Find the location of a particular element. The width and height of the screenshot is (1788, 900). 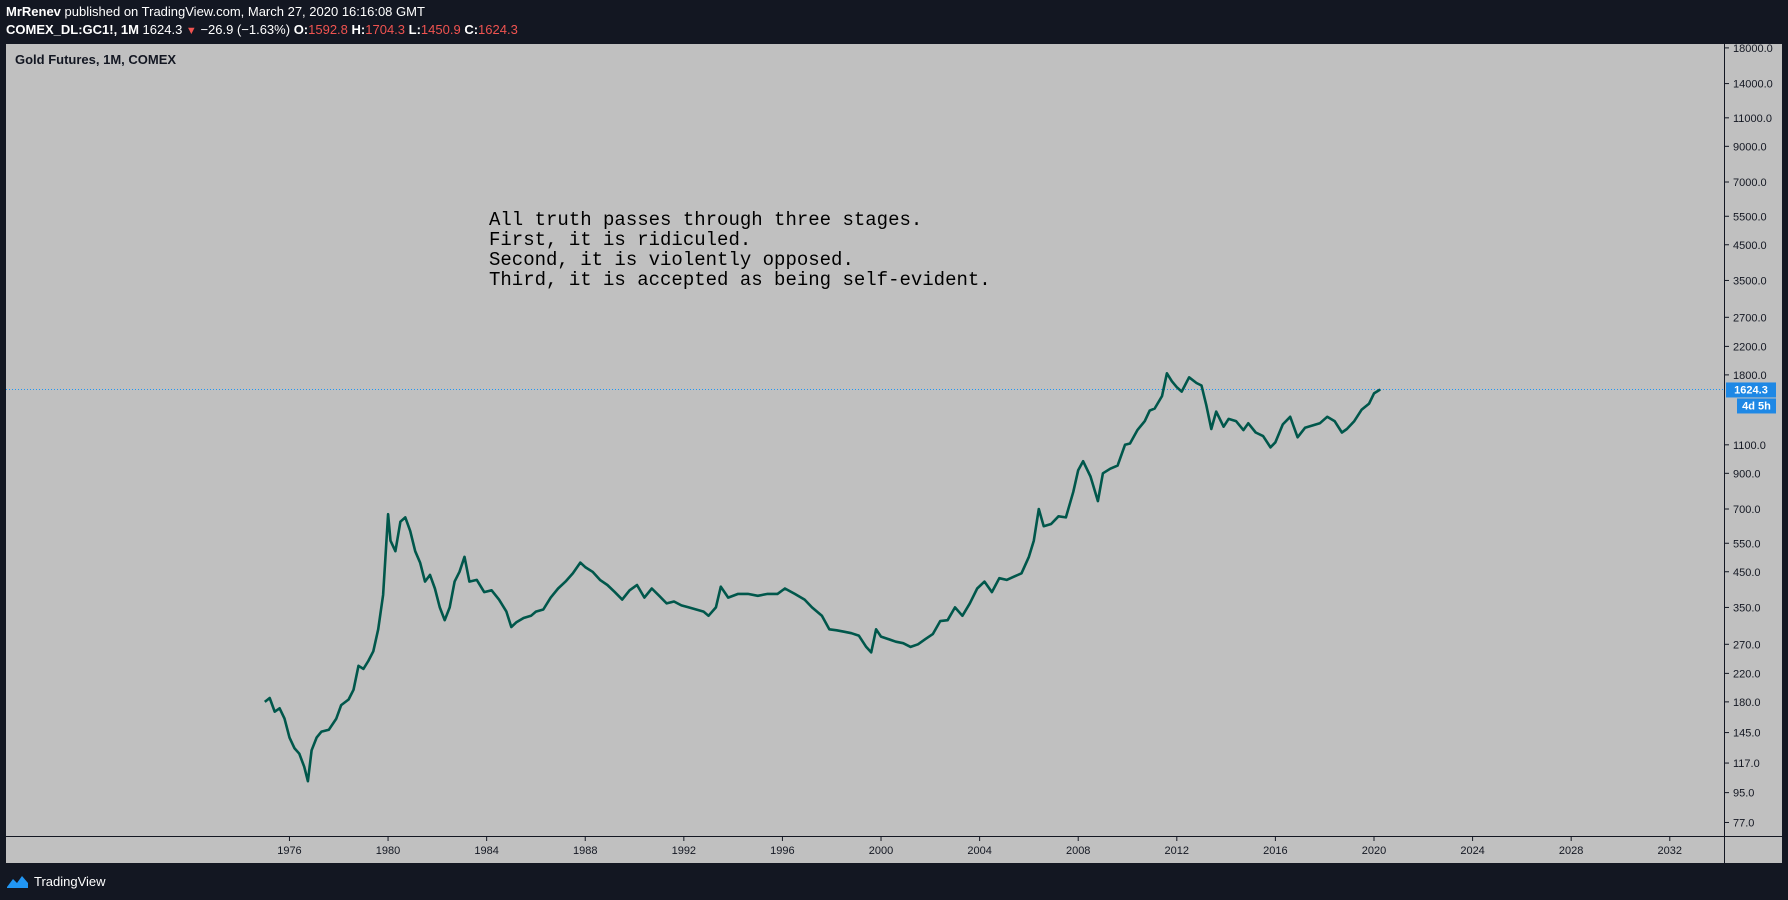

y-tick-label: 1800.0 is located at coordinates (1750, 376).